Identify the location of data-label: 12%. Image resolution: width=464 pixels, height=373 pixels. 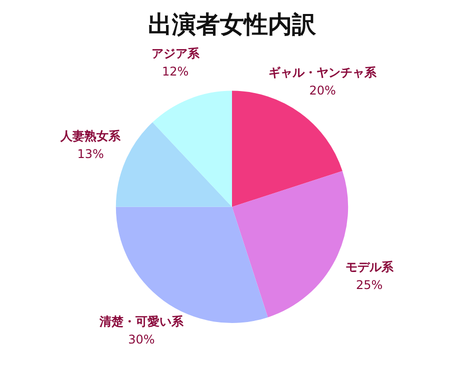
(175, 71).